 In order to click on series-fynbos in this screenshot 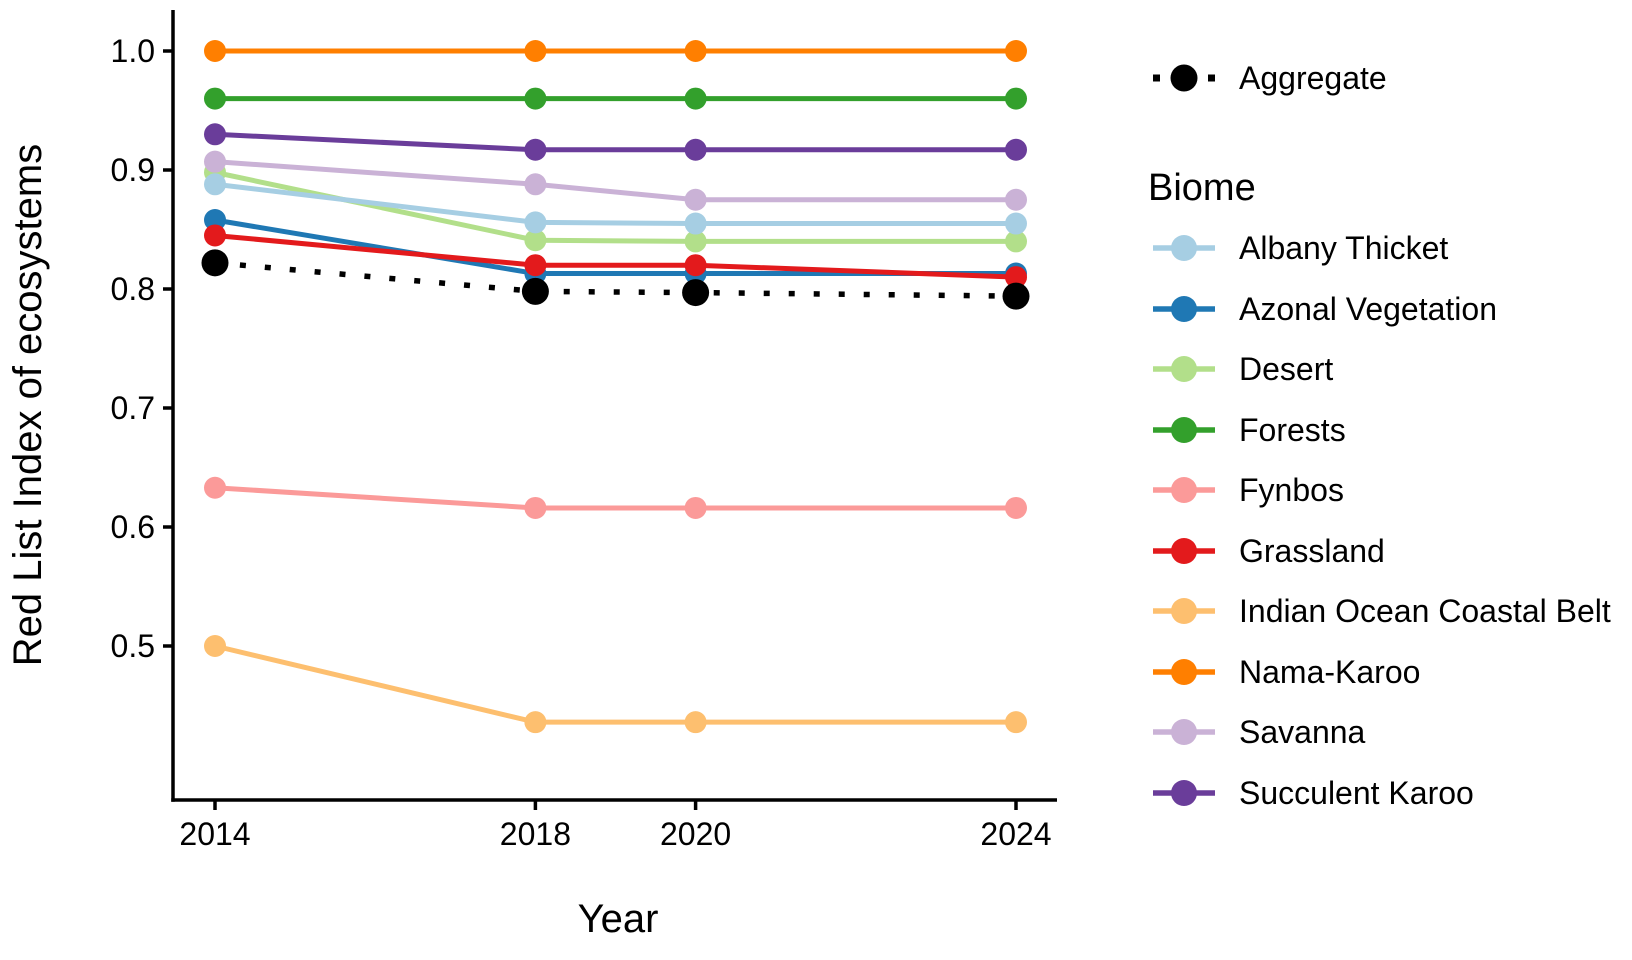, I will do `click(615, 497)`.